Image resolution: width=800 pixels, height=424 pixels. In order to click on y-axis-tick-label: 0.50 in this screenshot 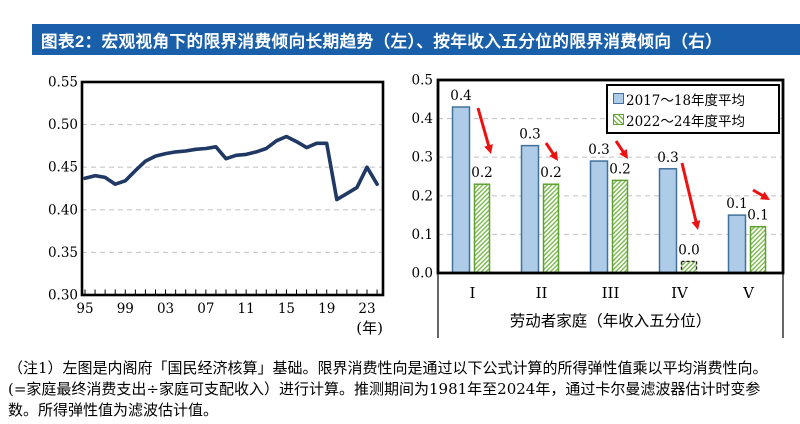, I will do `click(63, 125)`.